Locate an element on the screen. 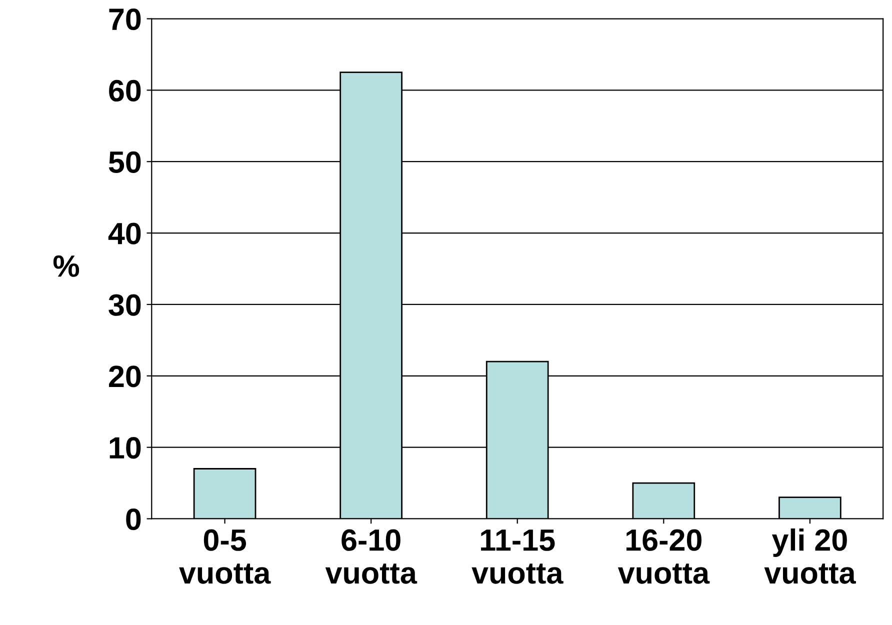 The image size is (892, 625). x-tick-label: 11-15 vuotta is located at coordinates (518, 557).